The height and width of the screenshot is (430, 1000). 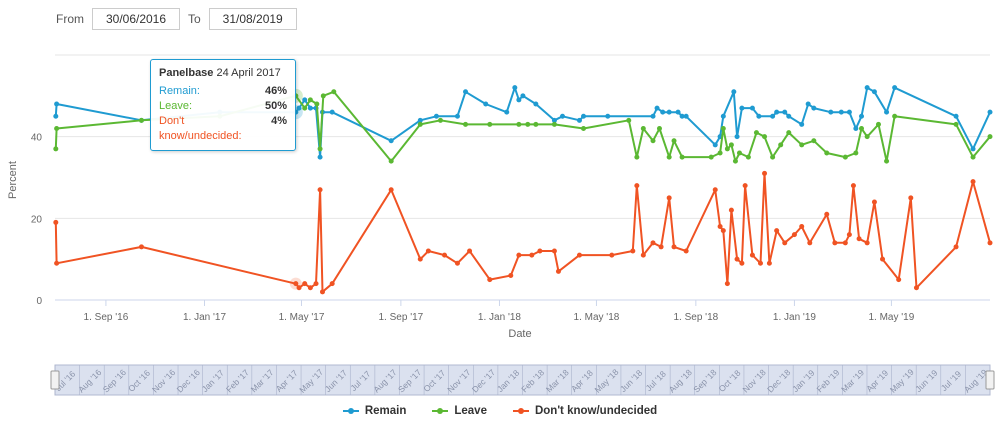 I want to click on navigator-handle, so click(x=990, y=380).